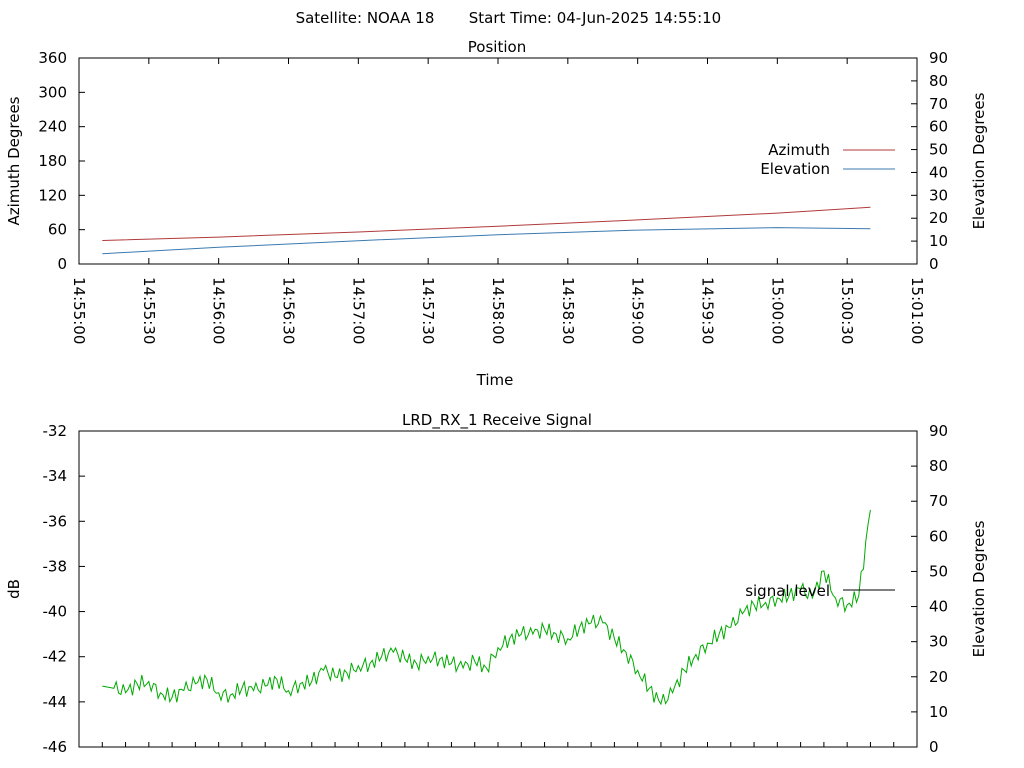 The image size is (1024, 768). What do you see at coordinates (149, 310) in the screenshot?
I see `time-tick-label: 14:55:30` at bounding box center [149, 310].